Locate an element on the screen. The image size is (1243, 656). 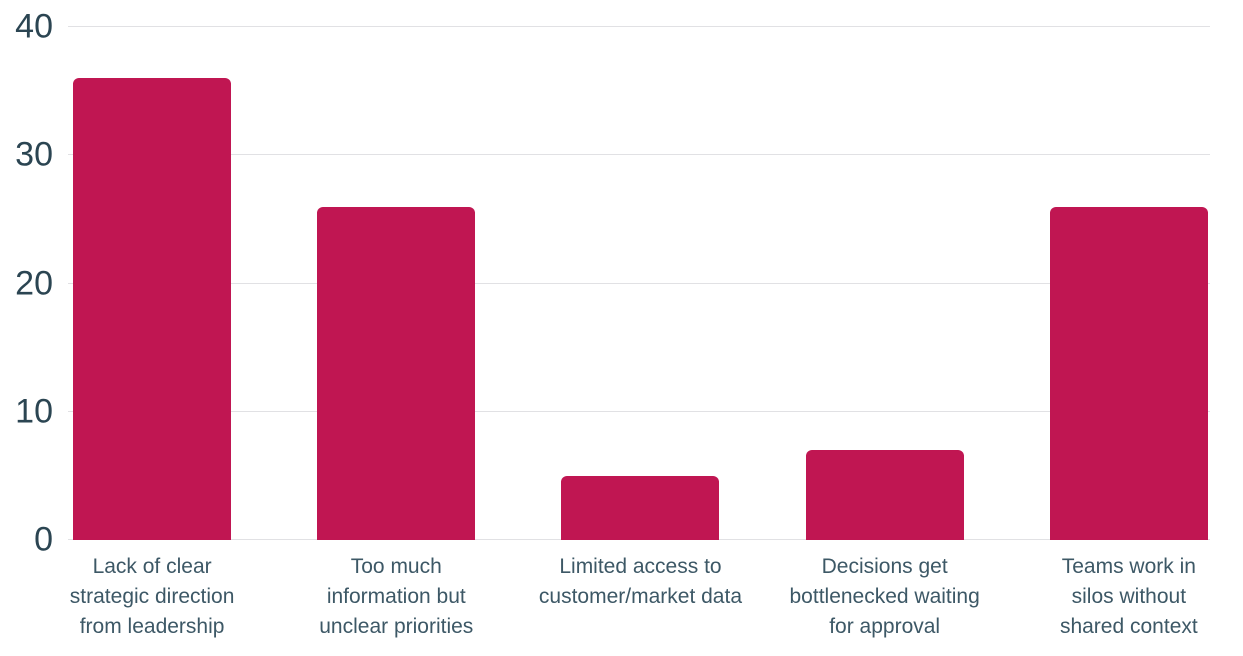
x-tick-label-5: Teams work in silos without shared context is located at coordinates (1125, 597).